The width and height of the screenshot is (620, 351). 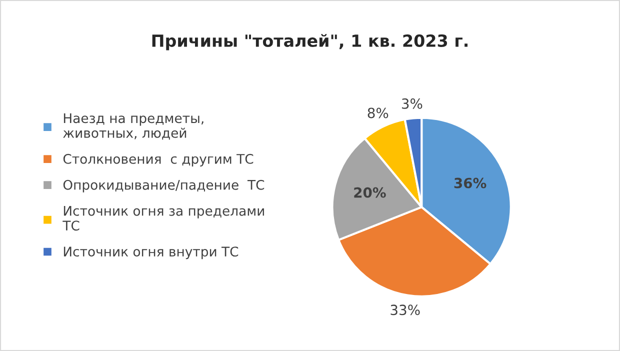 I want to click on data-label: 36%, so click(x=470, y=183).